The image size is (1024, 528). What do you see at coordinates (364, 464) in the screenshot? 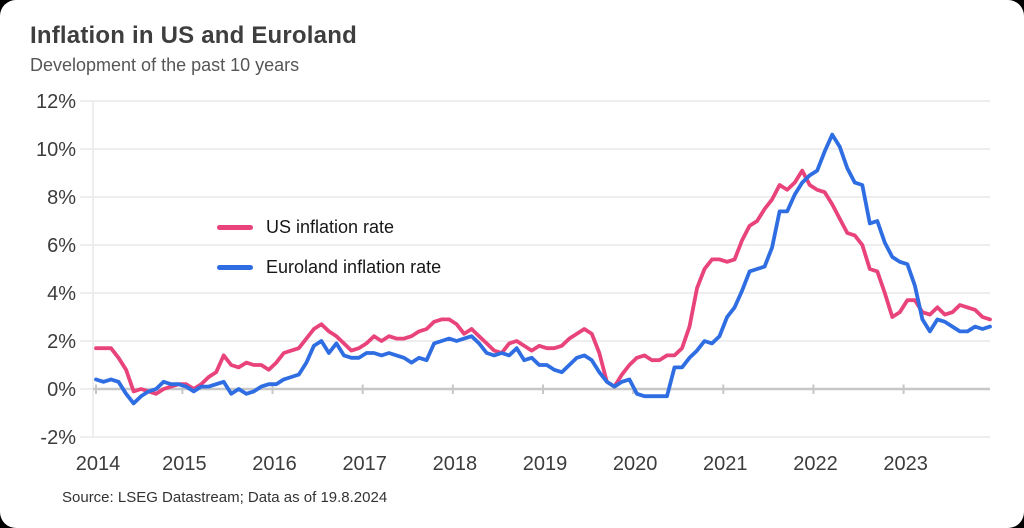
I see `x-axis-label: 2017` at bounding box center [364, 464].